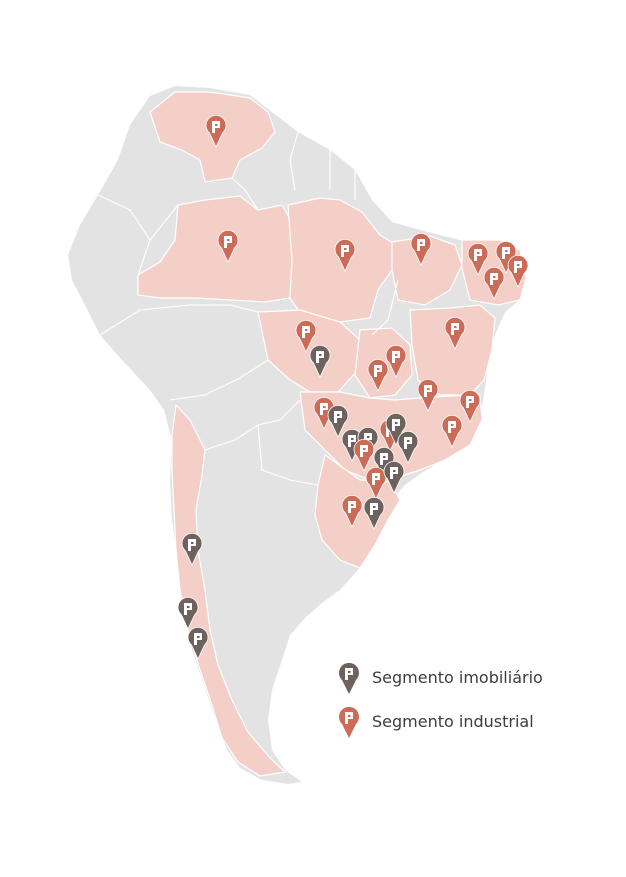 The image size is (626, 877). Describe the element at coordinates (229, 590) in the screenshot. I see `region-chile` at that location.